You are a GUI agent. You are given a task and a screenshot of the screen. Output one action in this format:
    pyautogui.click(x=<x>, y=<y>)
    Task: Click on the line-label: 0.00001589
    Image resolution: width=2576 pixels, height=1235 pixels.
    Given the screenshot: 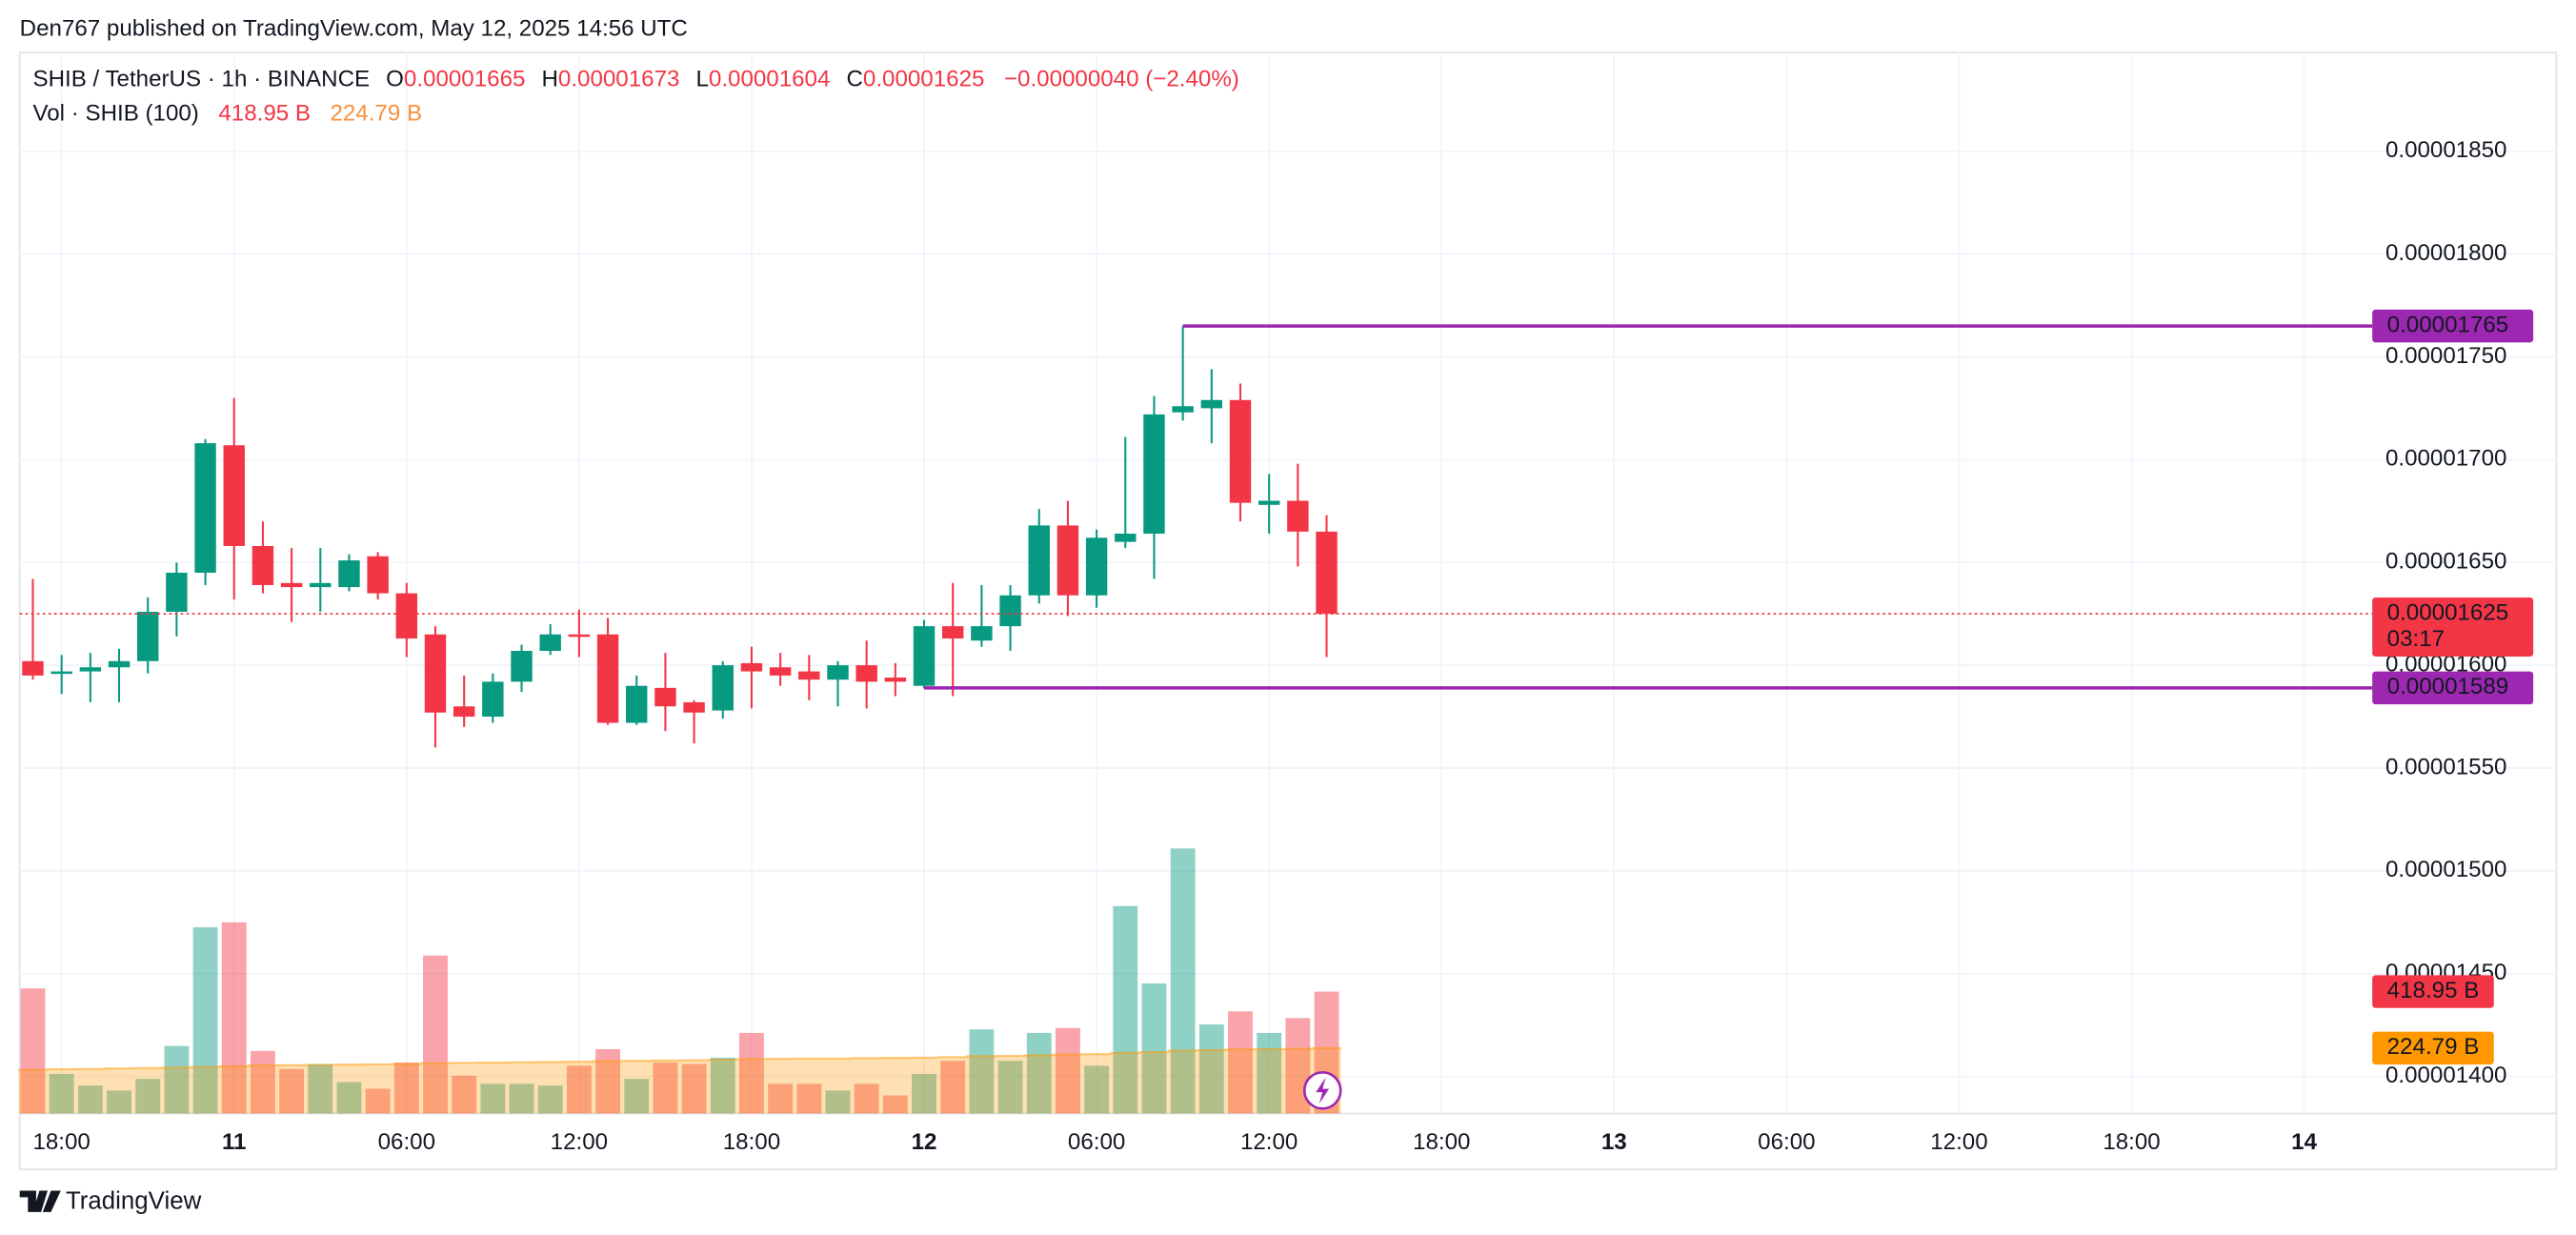 What is the action you would take?
    pyautogui.click(x=2448, y=686)
    